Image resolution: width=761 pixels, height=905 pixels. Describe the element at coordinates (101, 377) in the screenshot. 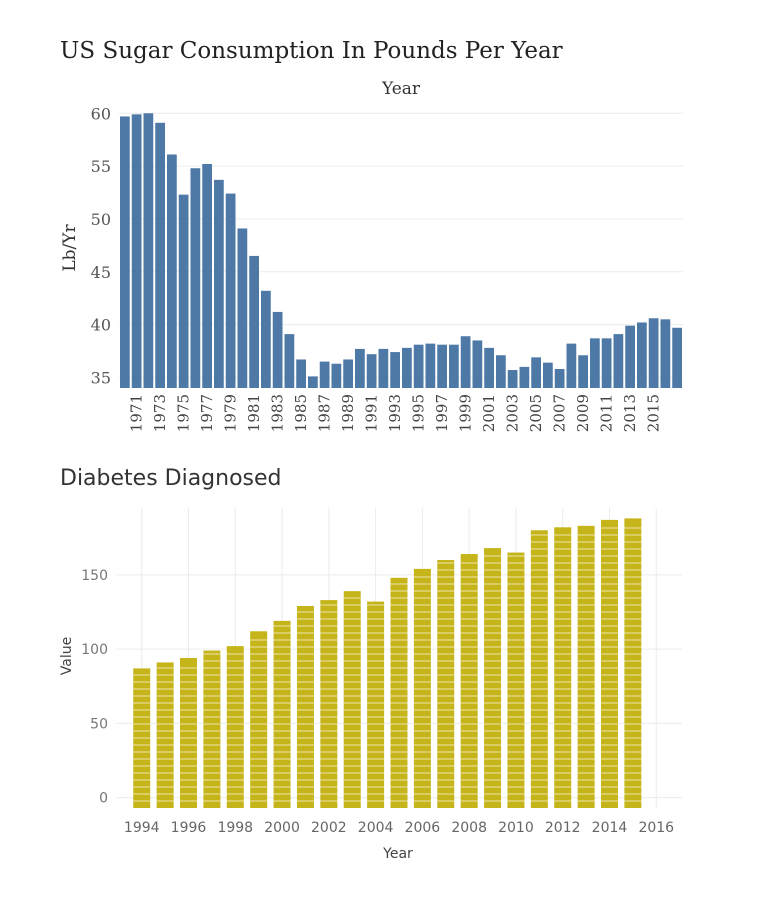

I see `y-tick-label: 35` at that location.